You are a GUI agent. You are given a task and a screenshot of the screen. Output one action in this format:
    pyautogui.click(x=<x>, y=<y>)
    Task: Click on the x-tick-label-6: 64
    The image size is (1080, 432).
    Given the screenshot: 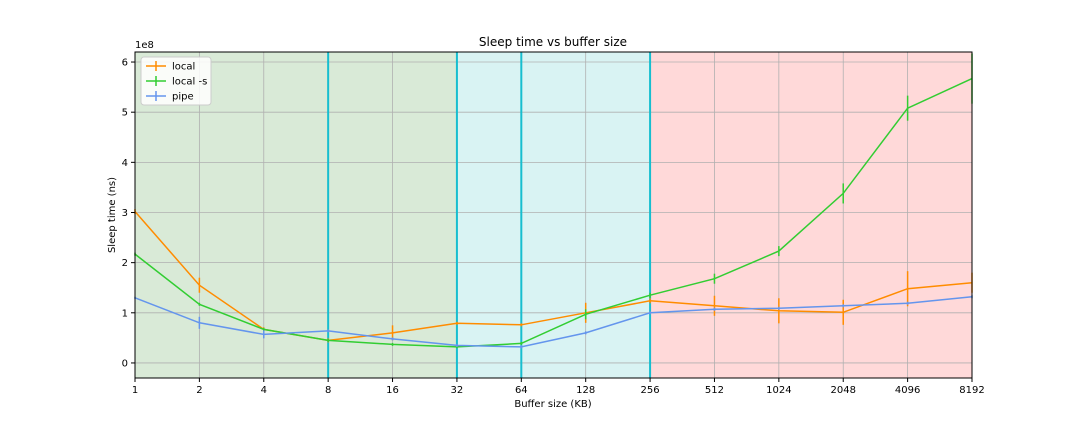 What is the action you would take?
    pyautogui.click(x=521, y=390)
    